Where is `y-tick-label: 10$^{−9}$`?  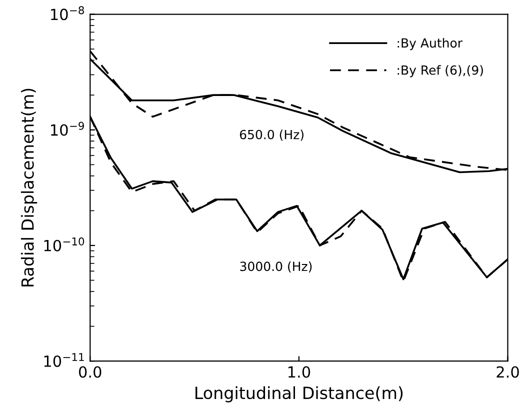
y-tick-label: 10$^{−9}$ is located at coordinates (67, 129).